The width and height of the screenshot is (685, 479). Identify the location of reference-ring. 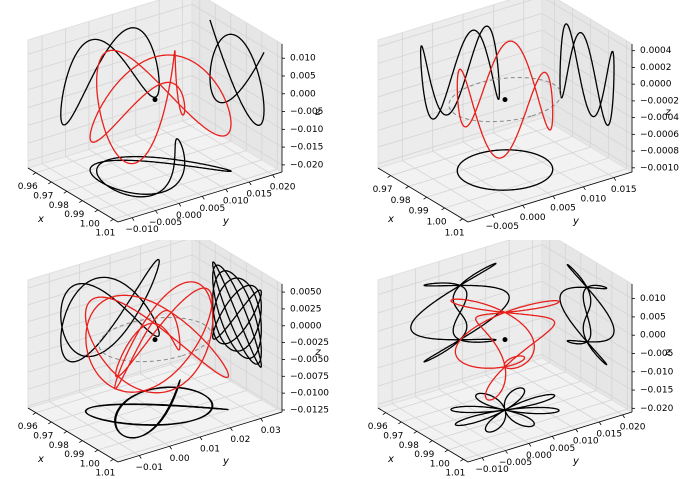
(505, 100).